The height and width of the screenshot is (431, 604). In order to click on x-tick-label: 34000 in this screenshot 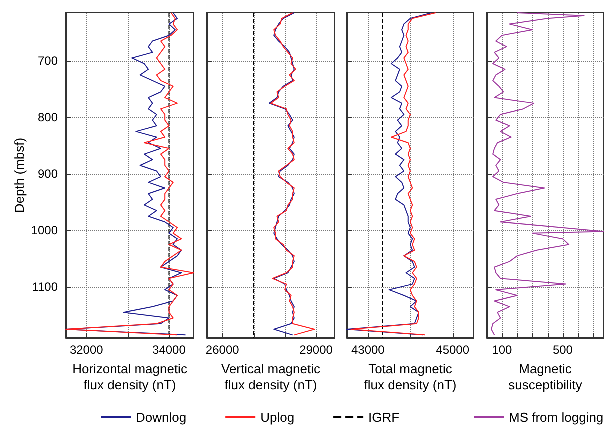, I will do `click(169, 350)`.